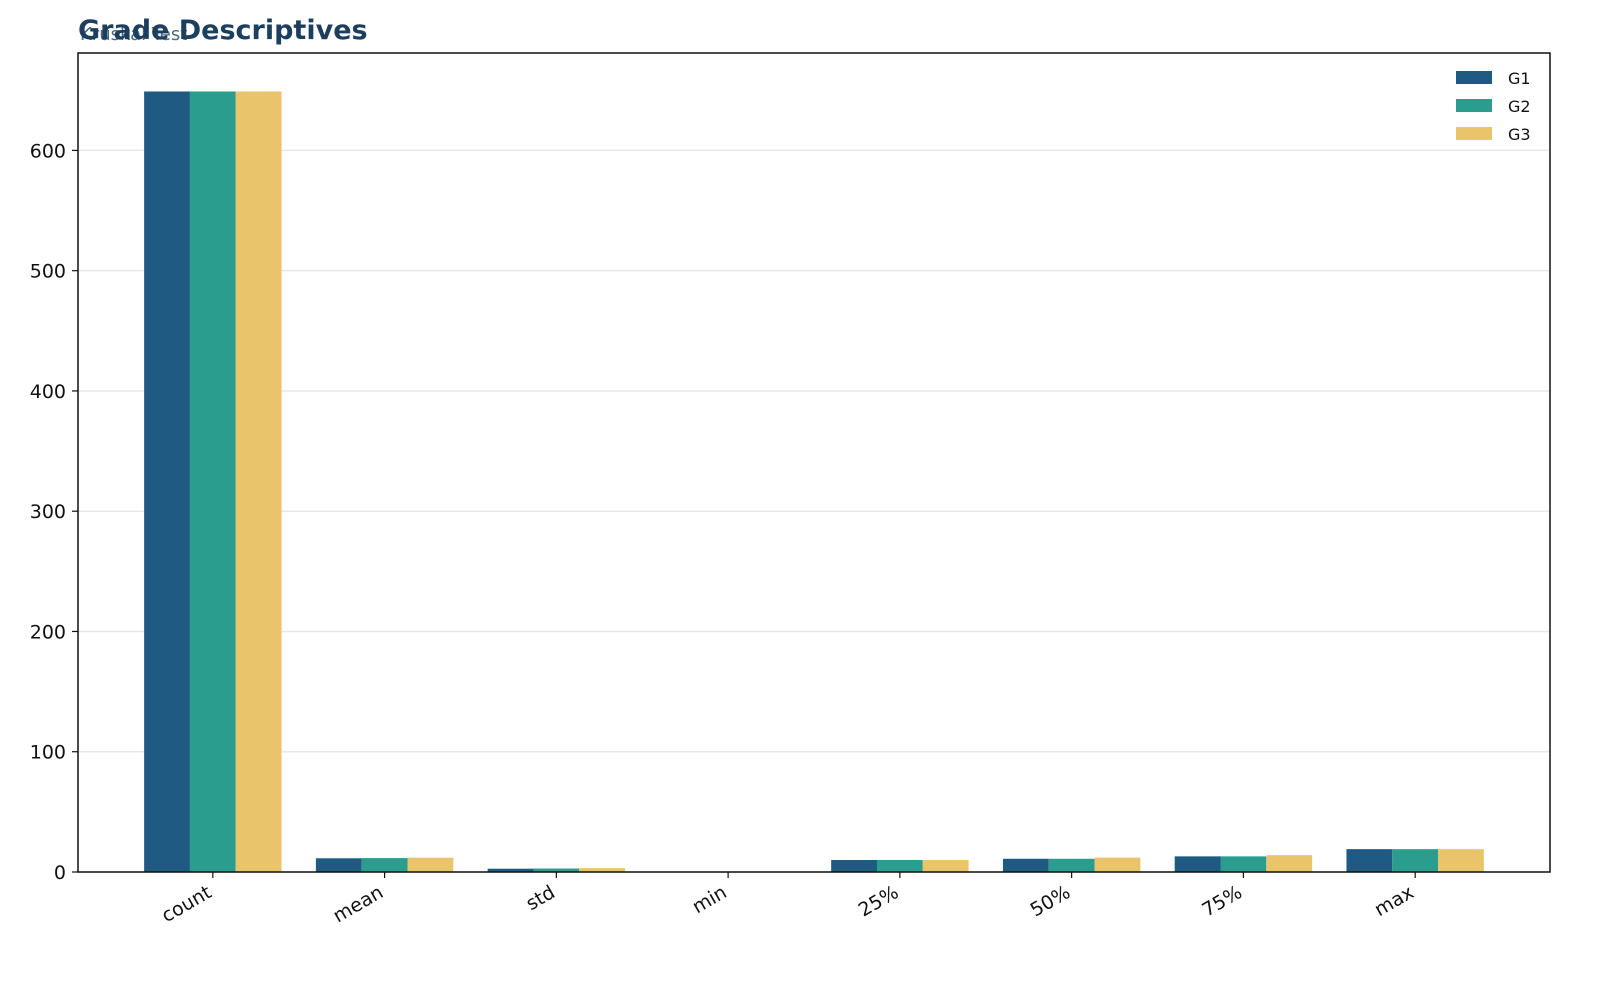 The image size is (1600, 982). What do you see at coordinates (358, 904) in the screenshot?
I see `x-tick-label: mean` at bounding box center [358, 904].